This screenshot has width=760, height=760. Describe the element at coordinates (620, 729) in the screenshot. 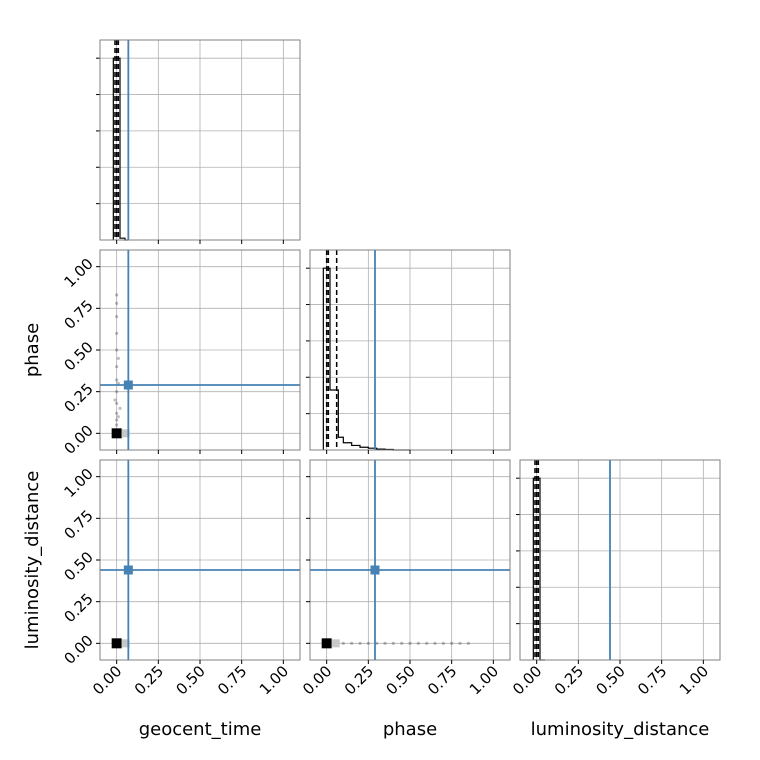

I see `x-axis-label-luminosity-distance: luminosity_distance` at that location.